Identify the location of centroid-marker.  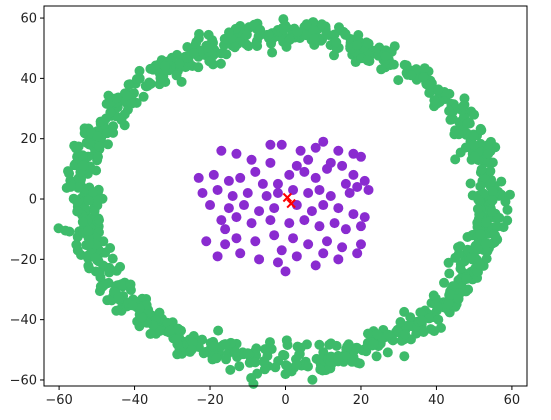
(287, 197).